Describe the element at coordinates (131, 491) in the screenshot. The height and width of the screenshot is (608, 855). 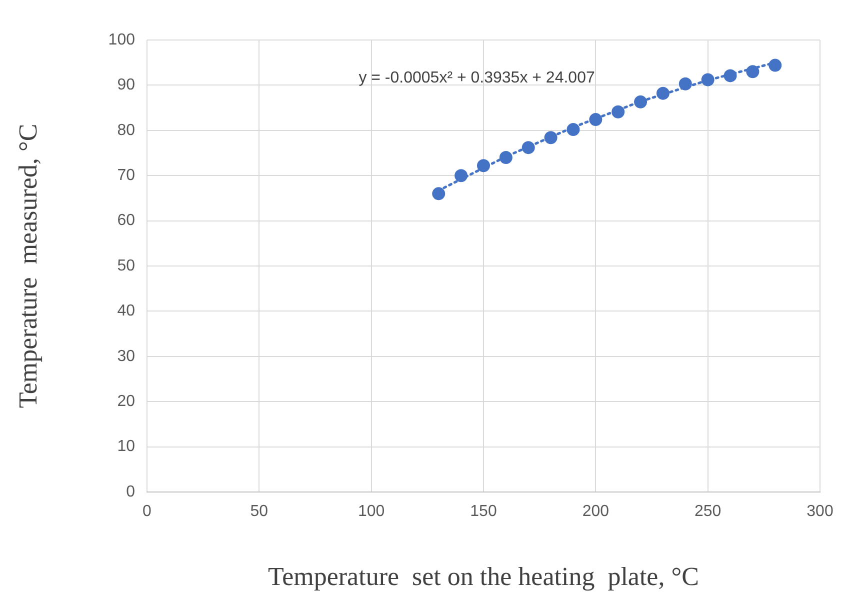
I see `y-tick-label: 0` at that location.